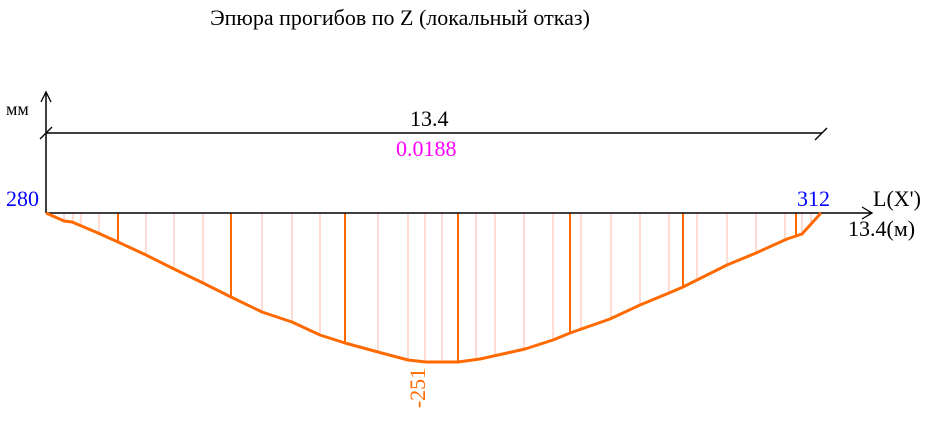 The image size is (928, 437). What do you see at coordinates (22, 198) in the screenshot?
I see `start-node-label: 280` at bounding box center [22, 198].